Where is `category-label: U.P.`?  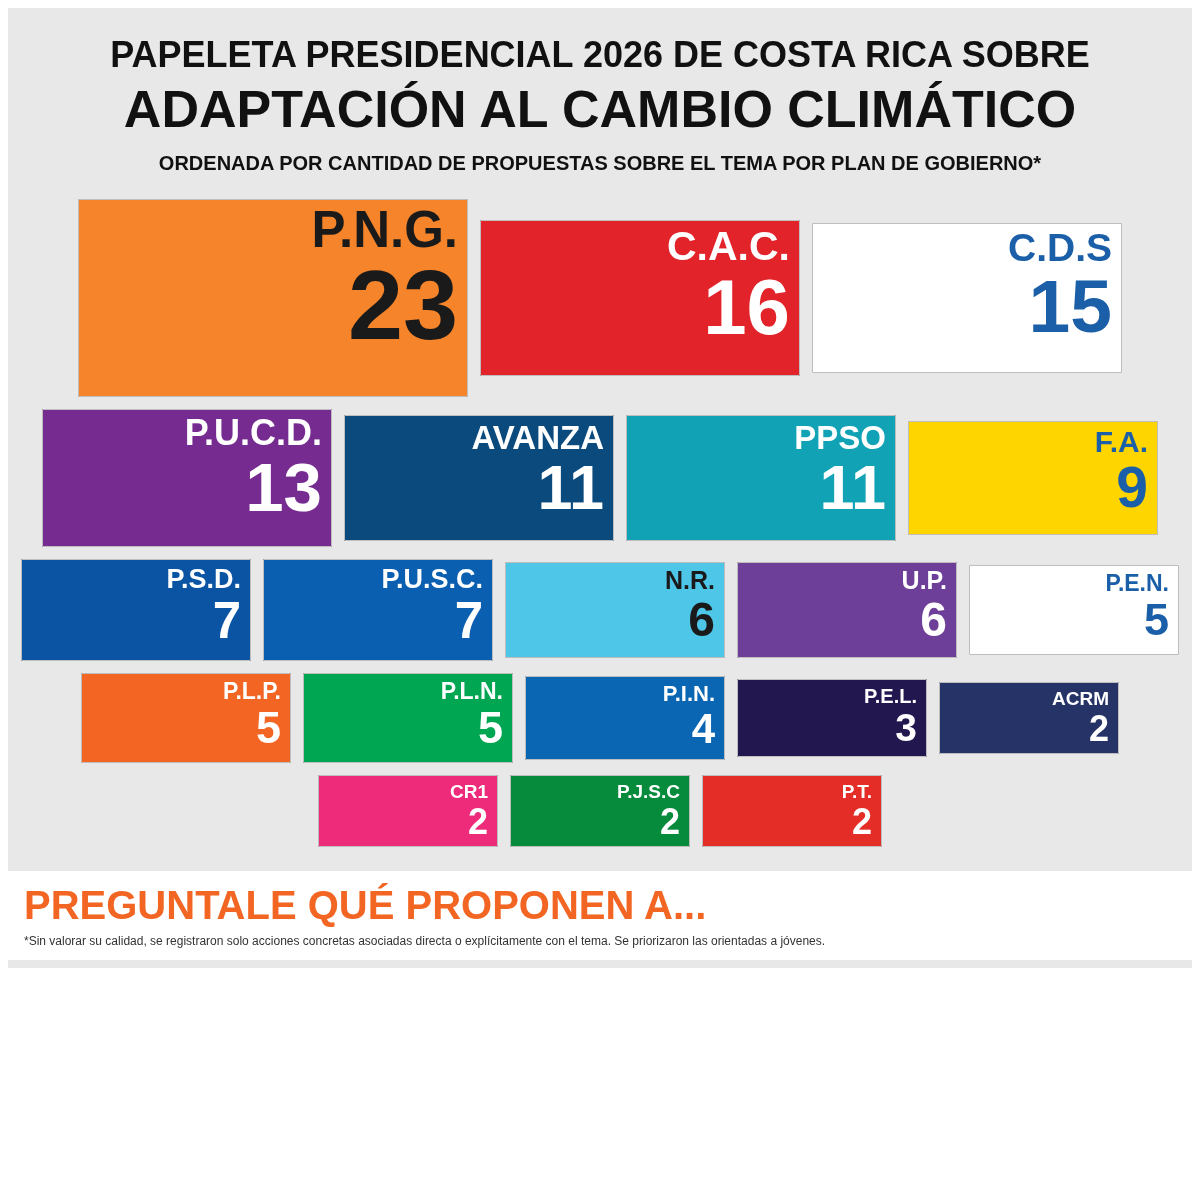
category-label: U.P. is located at coordinates (924, 580).